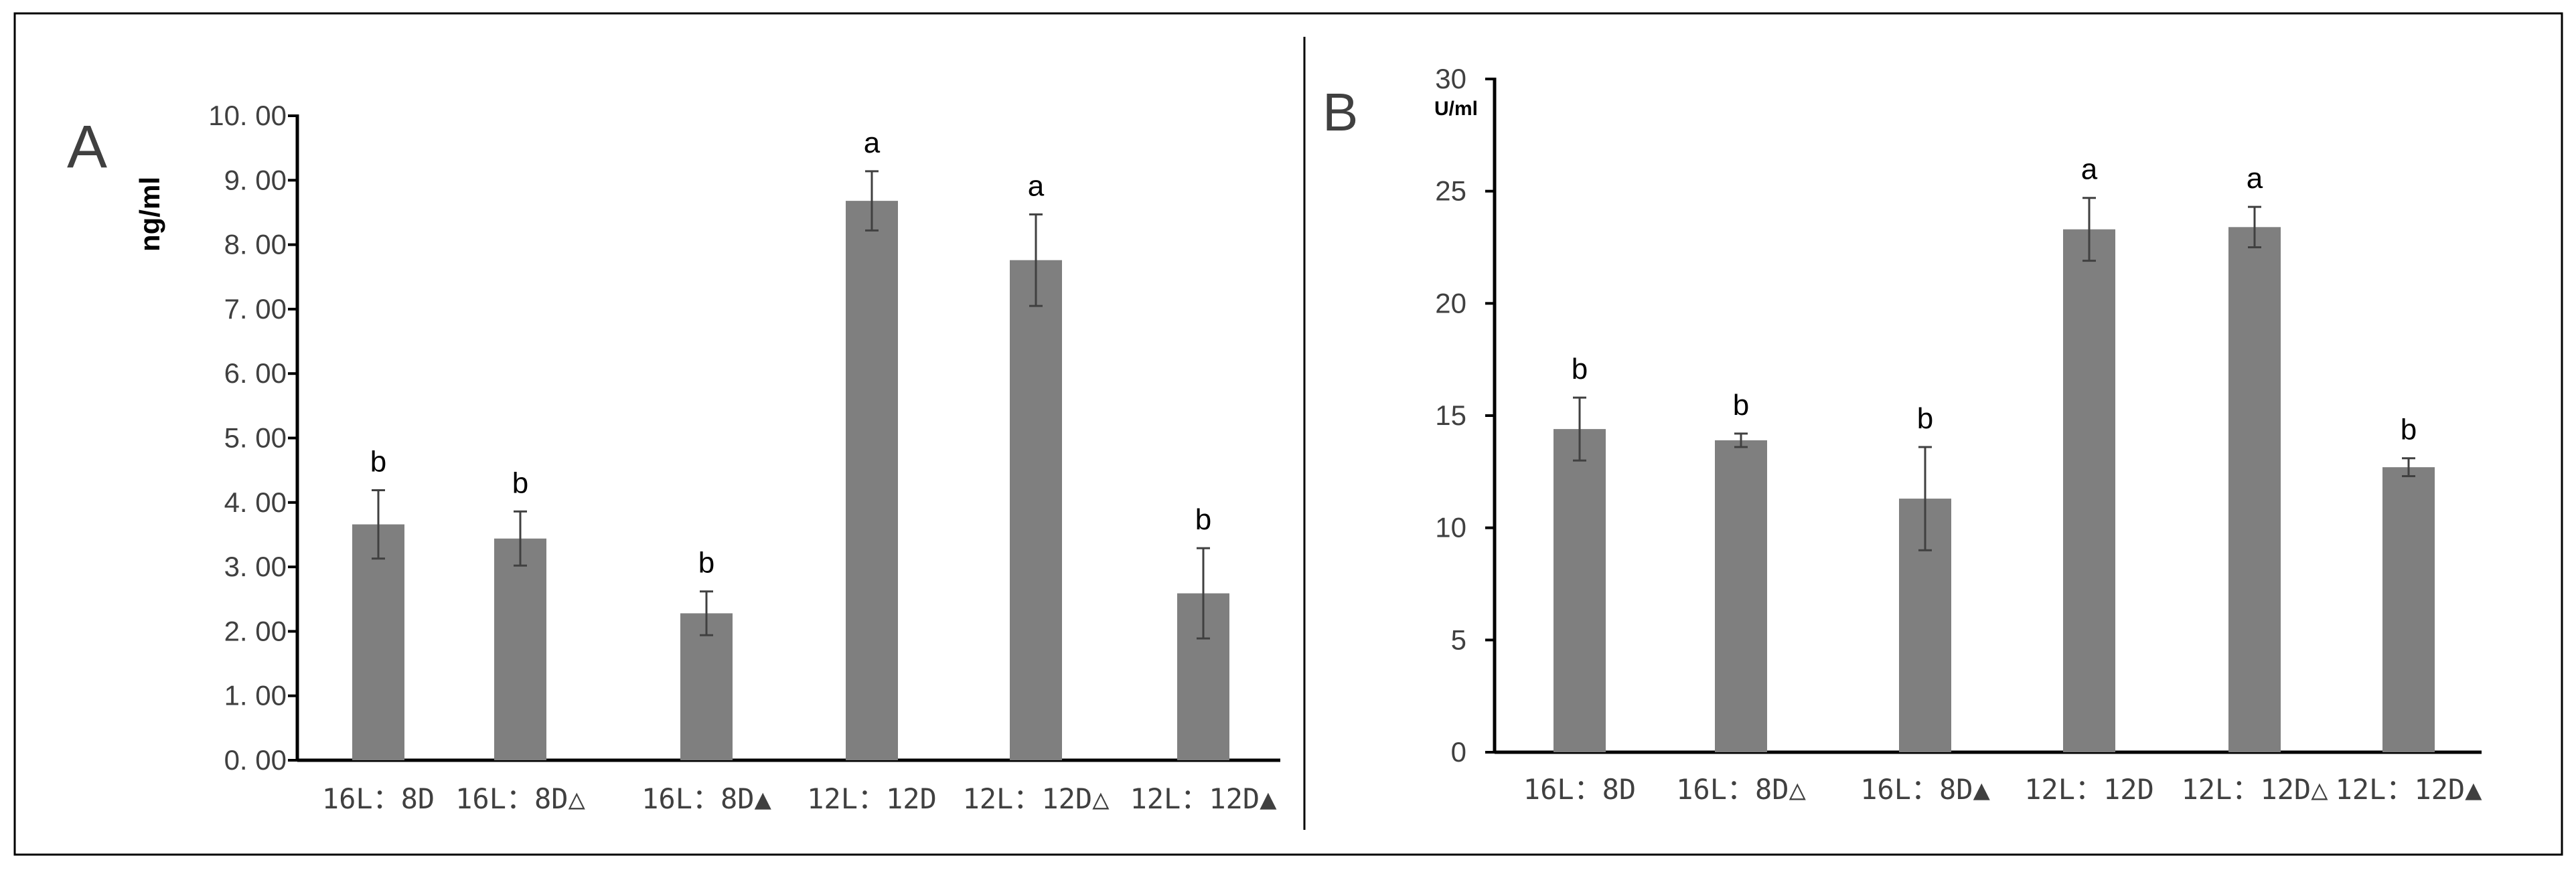 The height and width of the screenshot is (870, 2576). I want to click on y-tick-label: 10. 00, so click(247, 115).